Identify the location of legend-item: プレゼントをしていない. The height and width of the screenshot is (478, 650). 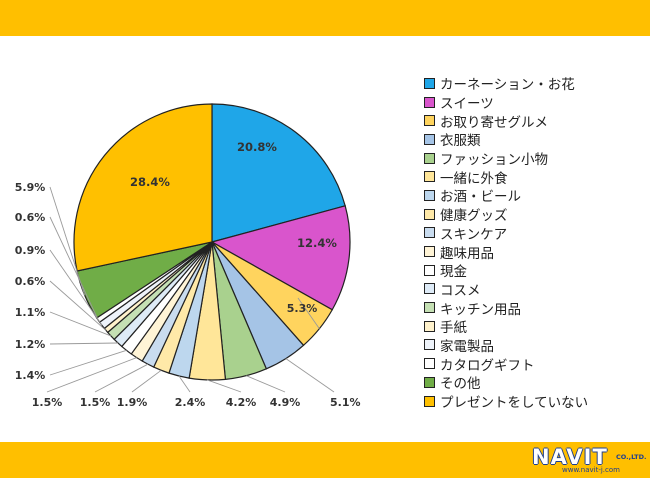
(506, 401).